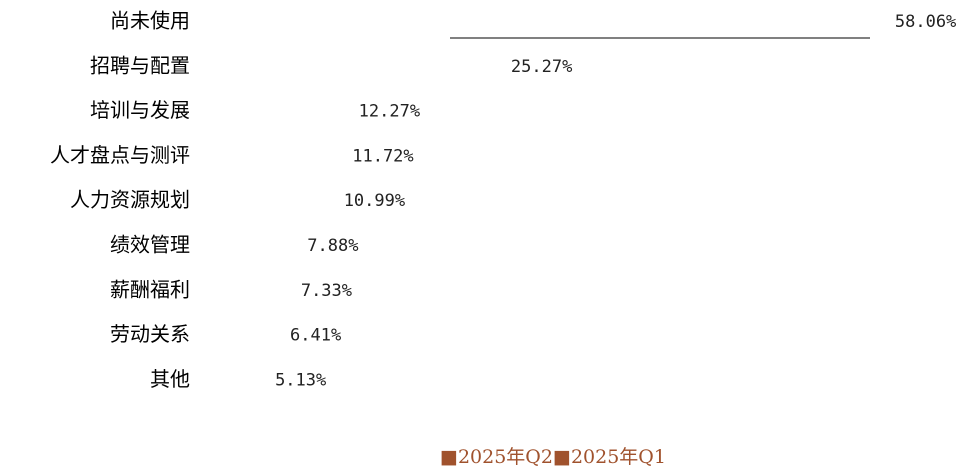 Image resolution: width=980 pixels, height=470 pixels. I want to click on value-label: 6.41%, so click(315, 336).